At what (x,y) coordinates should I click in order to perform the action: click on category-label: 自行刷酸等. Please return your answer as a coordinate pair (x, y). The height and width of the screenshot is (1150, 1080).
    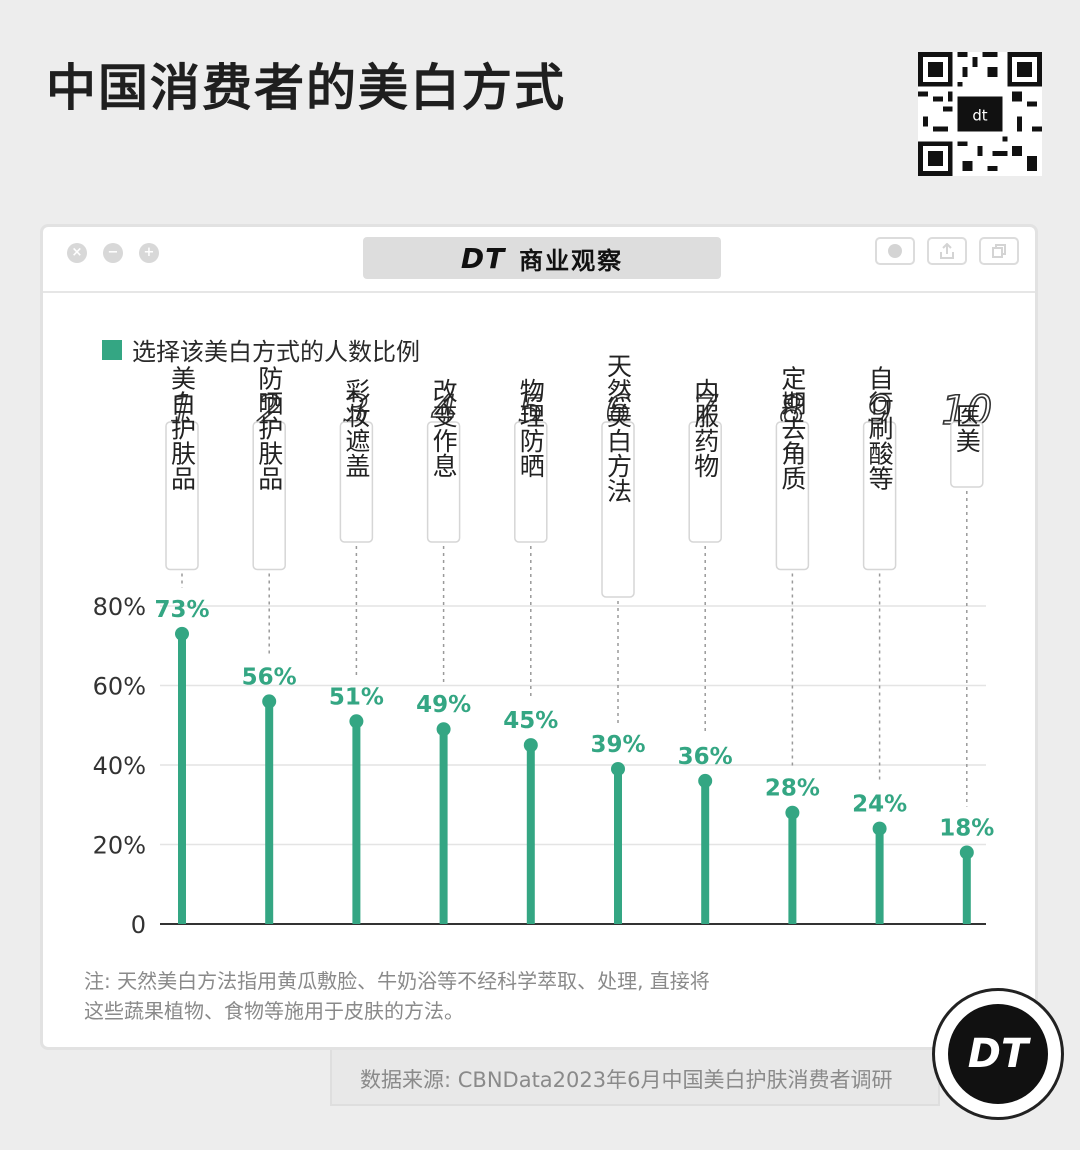
    Looking at the image, I should click on (879, 428).